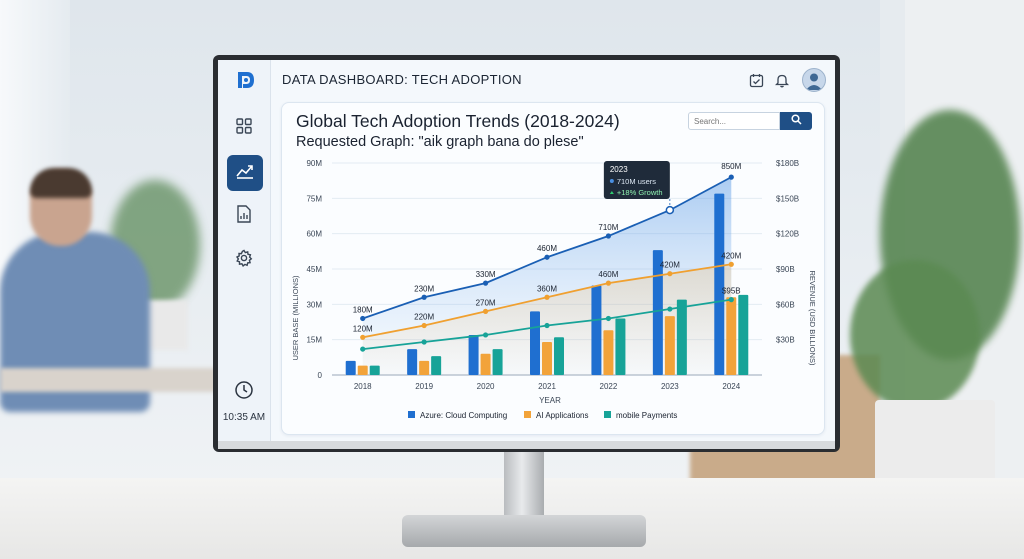  What do you see at coordinates (244, 417) in the screenshot?
I see `clock-time: 10:35 AM` at bounding box center [244, 417].